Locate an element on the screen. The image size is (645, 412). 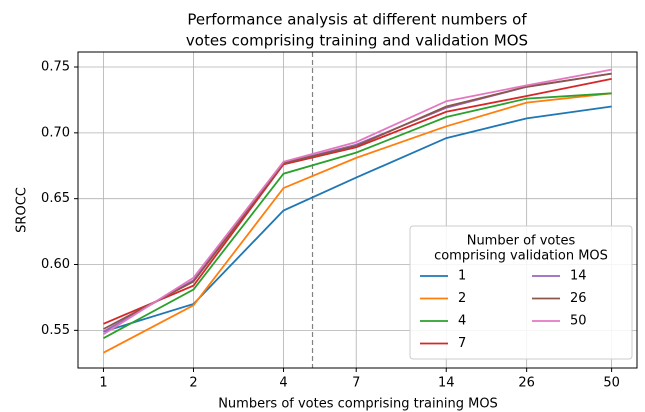
x-tick-label: 7 is located at coordinates (356, 383).